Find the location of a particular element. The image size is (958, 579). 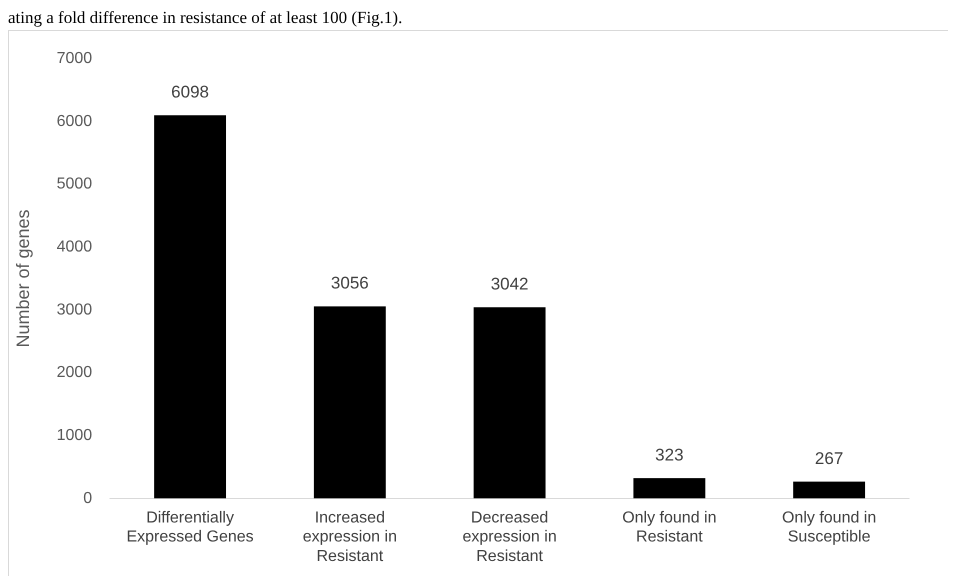

data-label: 323 is located at coordinates (669, 454).